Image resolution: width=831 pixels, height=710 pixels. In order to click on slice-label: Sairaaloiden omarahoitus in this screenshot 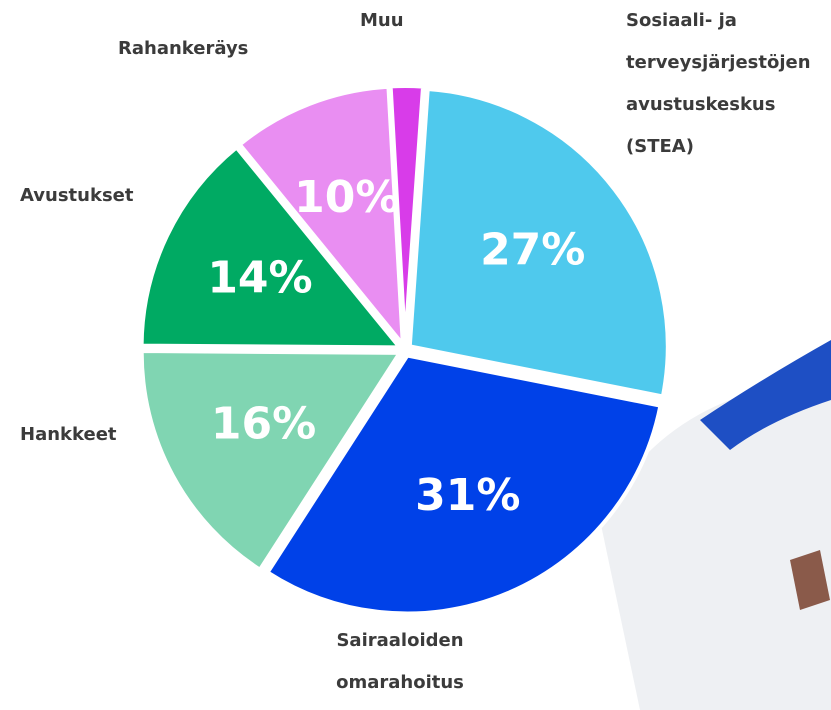, I will do `click(400, 661)`.